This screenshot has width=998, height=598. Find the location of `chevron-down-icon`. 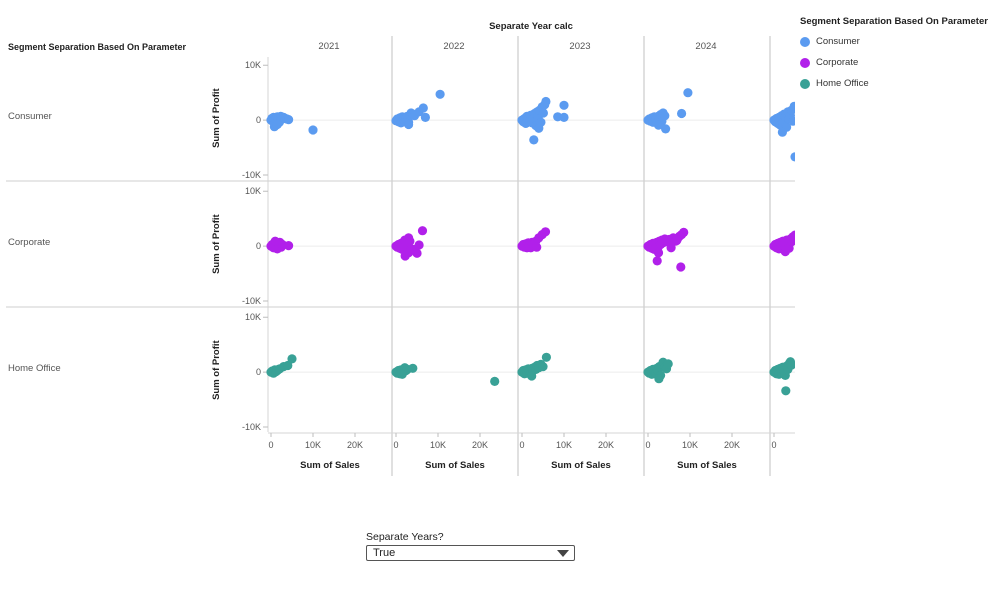

chevron-down-icon is located at coordinates (563, 553).